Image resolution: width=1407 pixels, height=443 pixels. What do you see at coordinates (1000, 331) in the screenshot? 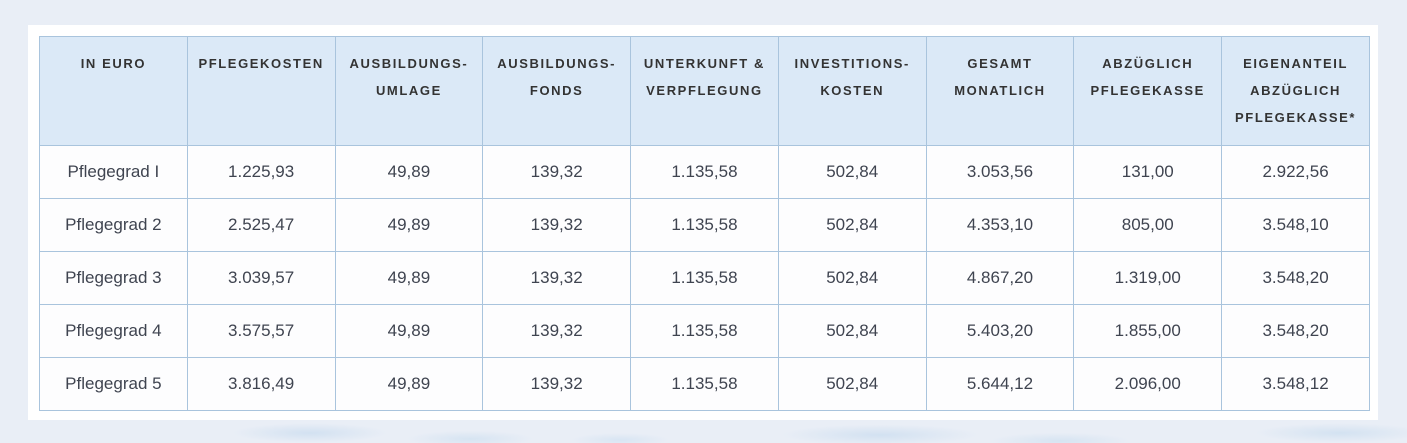
I see `cell-value: 5.403,20` at bounding box center [1000, 331].